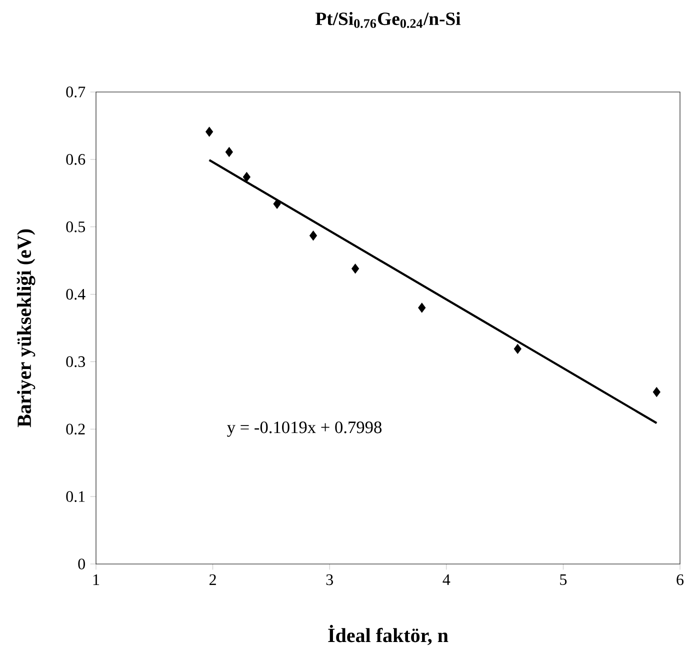  Describe the element at coordinates (446, 579) in the screenshot. I see `x-tick-label: 4` at that location.